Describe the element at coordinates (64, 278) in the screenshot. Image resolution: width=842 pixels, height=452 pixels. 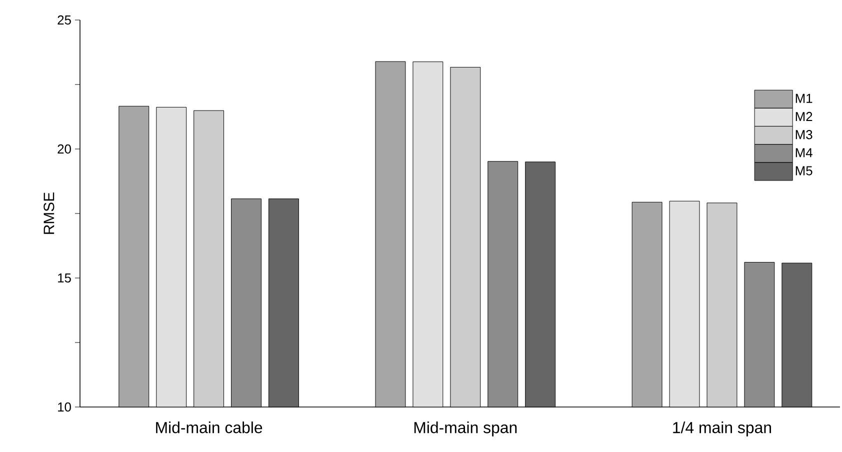
I see `y-tick-label: 15` at that location.